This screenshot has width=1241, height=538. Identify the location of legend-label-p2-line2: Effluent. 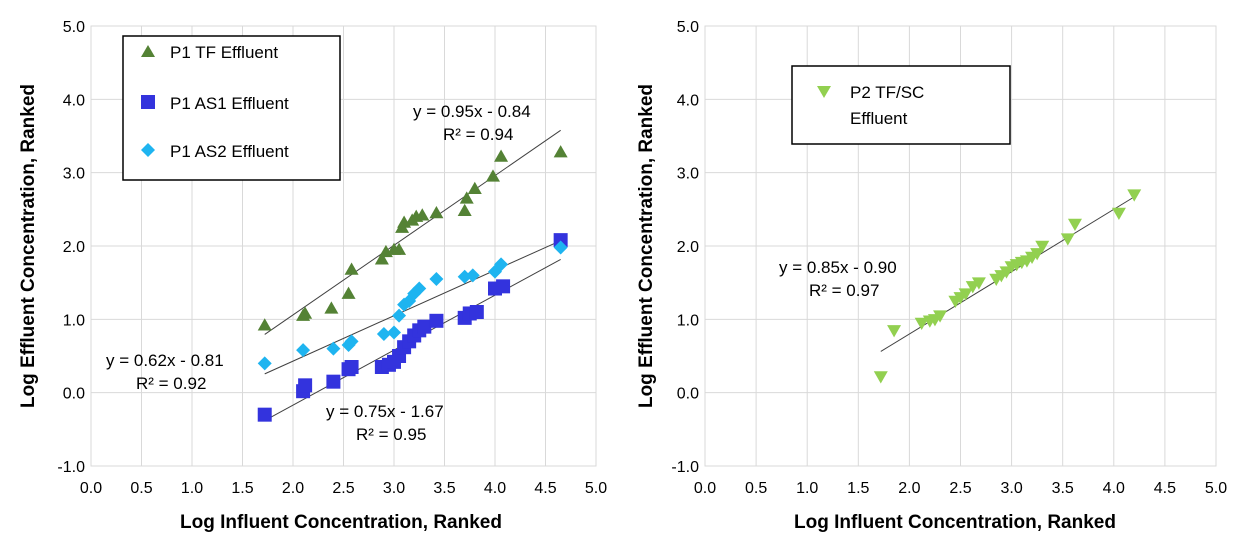
(879, 118).